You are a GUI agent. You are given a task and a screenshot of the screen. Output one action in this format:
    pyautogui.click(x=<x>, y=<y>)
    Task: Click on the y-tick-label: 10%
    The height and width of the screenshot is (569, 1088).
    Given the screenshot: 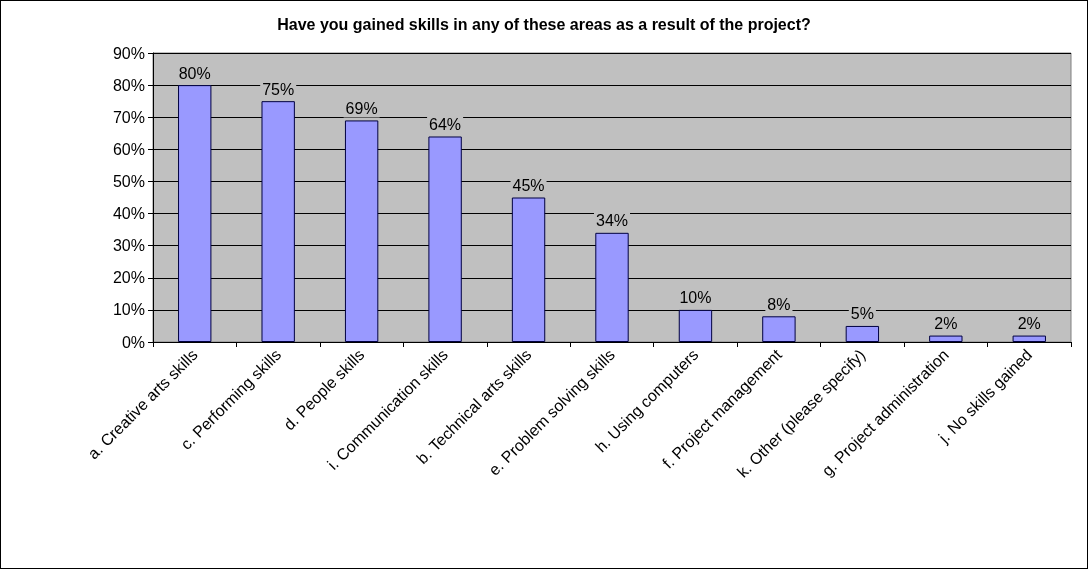 What is the action you would take?
    pyautogui.click(x=128, y=310)
    